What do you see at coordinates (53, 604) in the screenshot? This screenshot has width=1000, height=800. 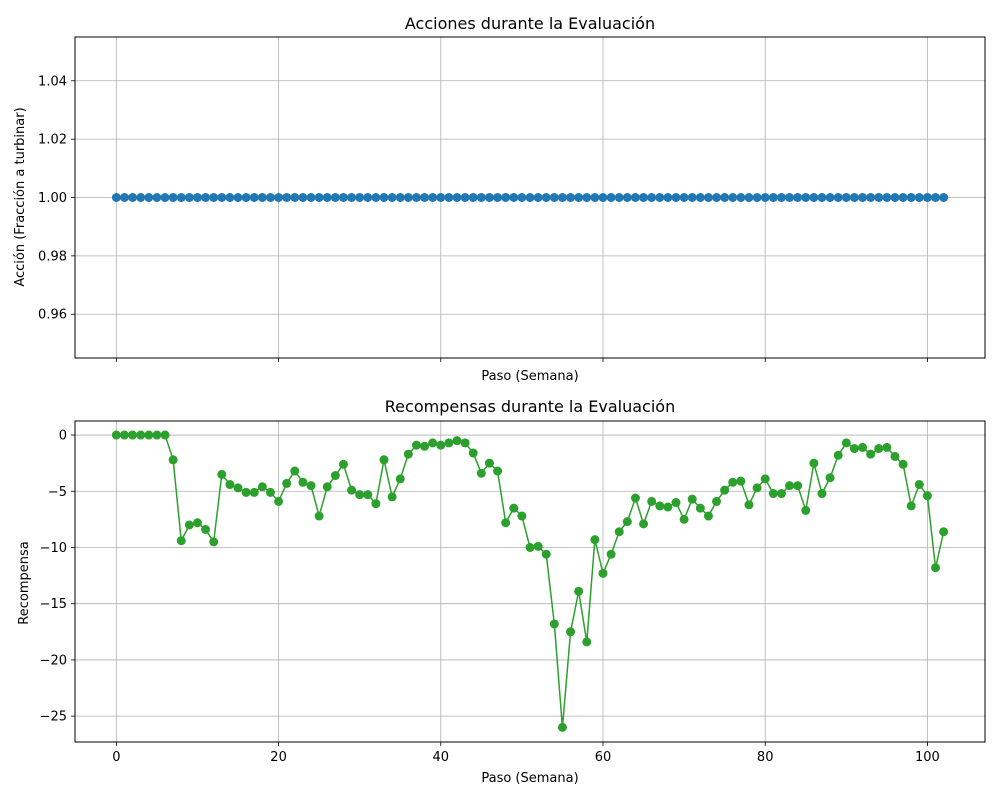 I see `rewards-y-tick-label: −15` at bounding box center [53, 604].